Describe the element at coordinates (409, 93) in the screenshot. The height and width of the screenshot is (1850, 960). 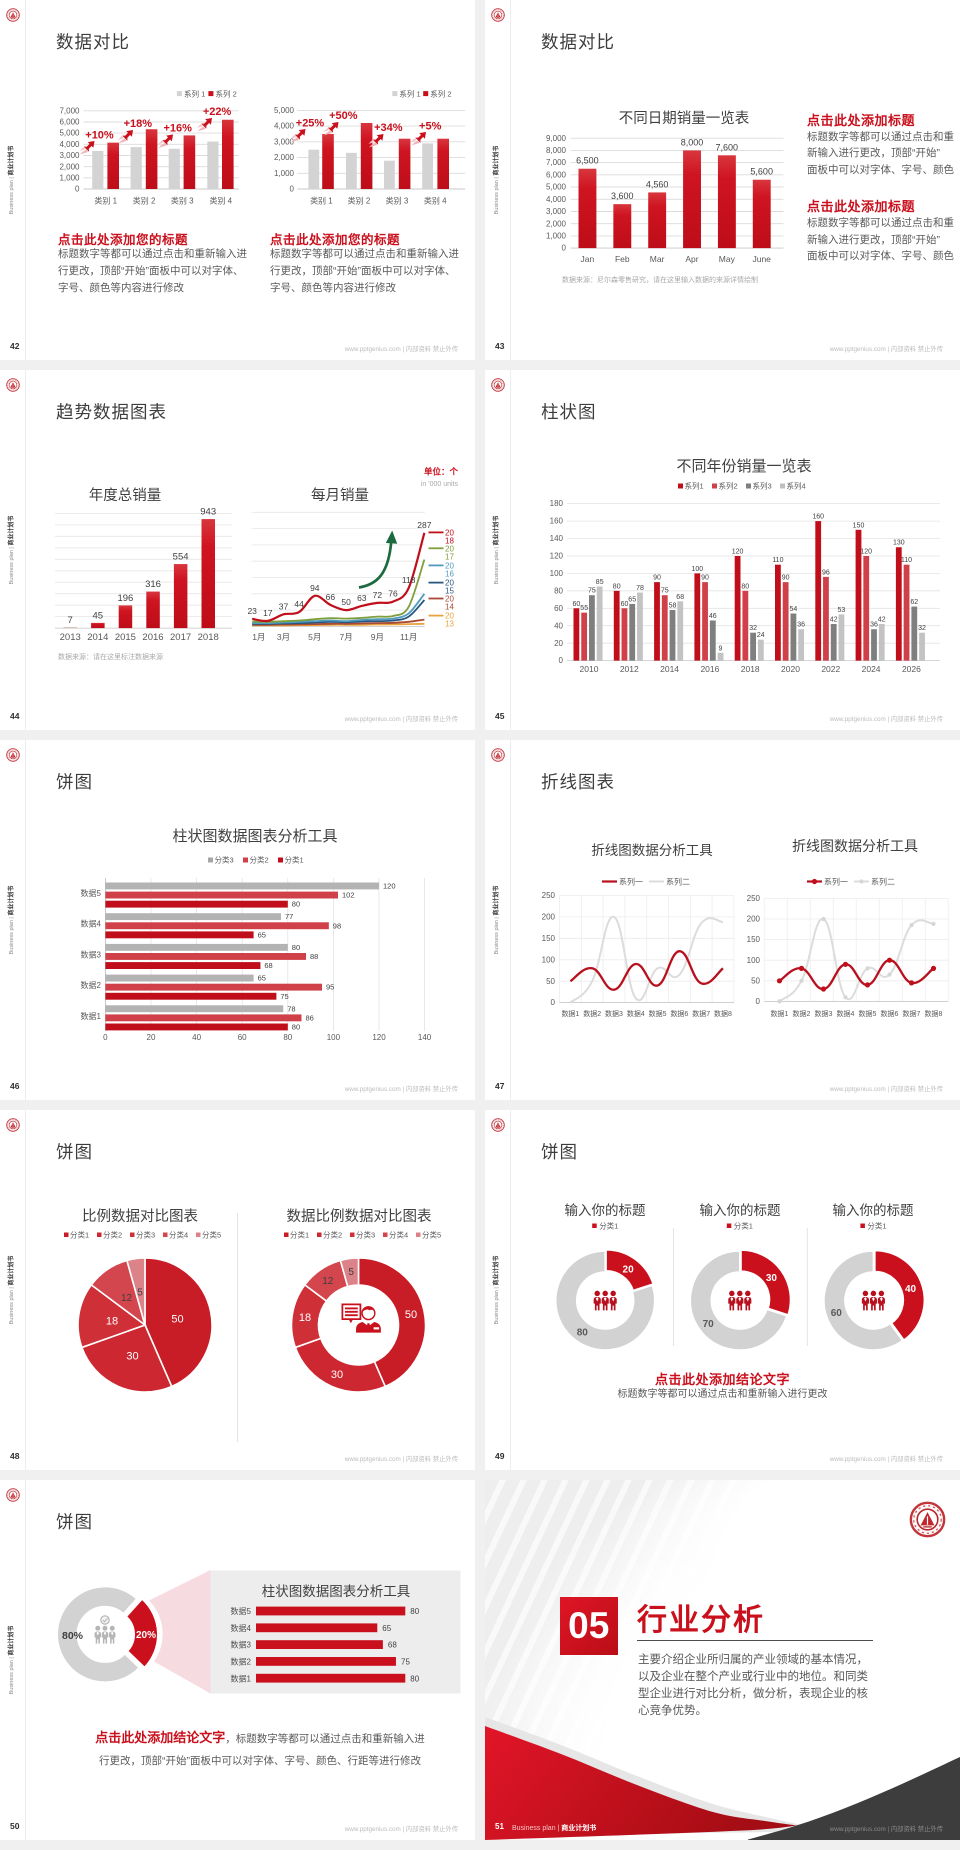
I see `svg-text: 系列 1` at that location.